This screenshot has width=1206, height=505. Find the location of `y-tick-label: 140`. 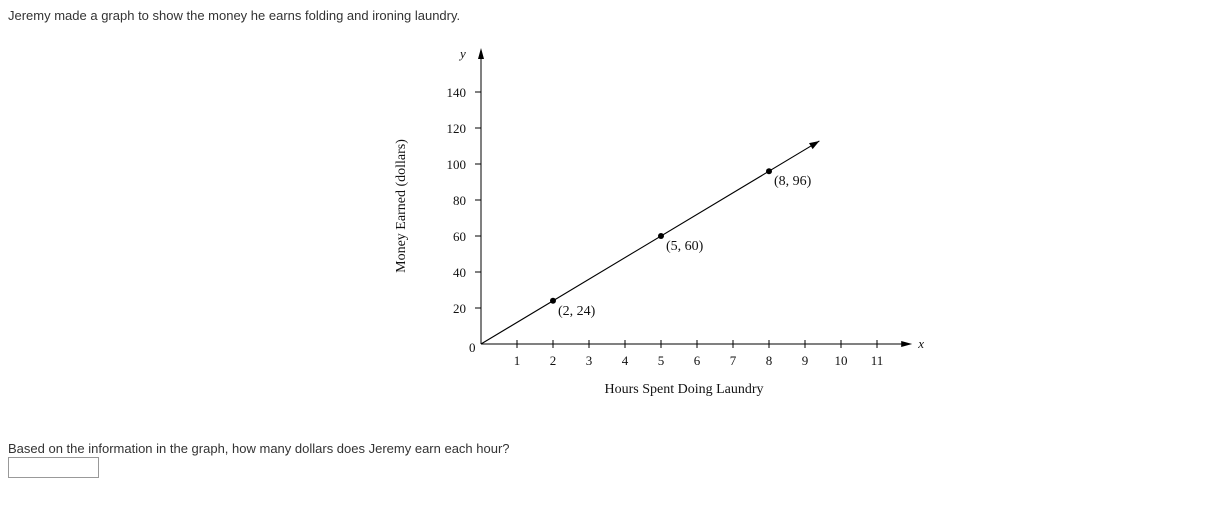

y-tick-label: 140 is located at coordinates (457, 92).